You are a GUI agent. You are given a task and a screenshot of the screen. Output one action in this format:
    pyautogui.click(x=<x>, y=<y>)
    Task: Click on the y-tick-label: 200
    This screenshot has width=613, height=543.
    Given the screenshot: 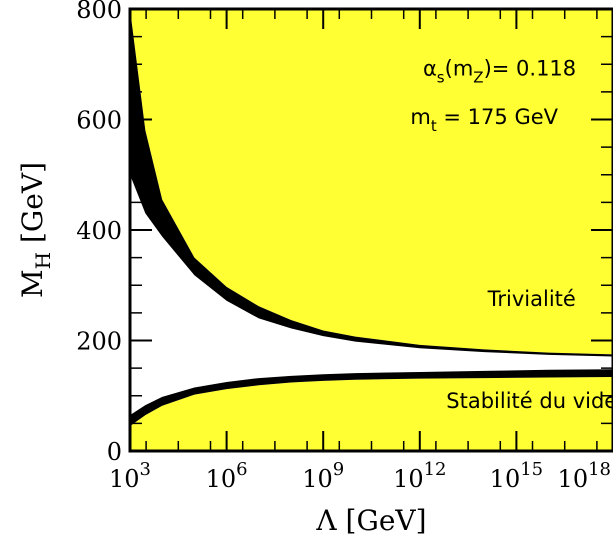 What is the action you would take?
    pyautogui.click(x=99, y=342)
    